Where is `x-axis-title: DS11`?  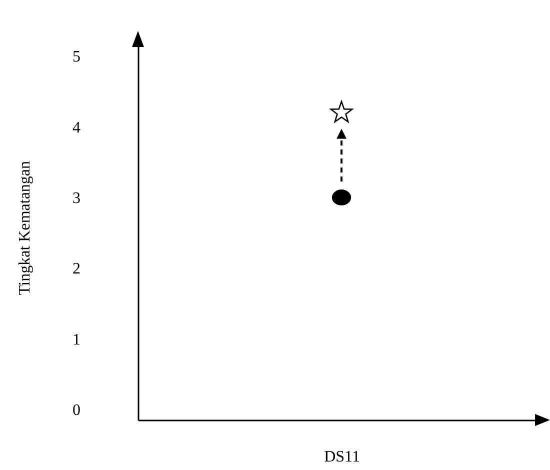 x-axis-title: DS11 is located at coordinates (342, 457).